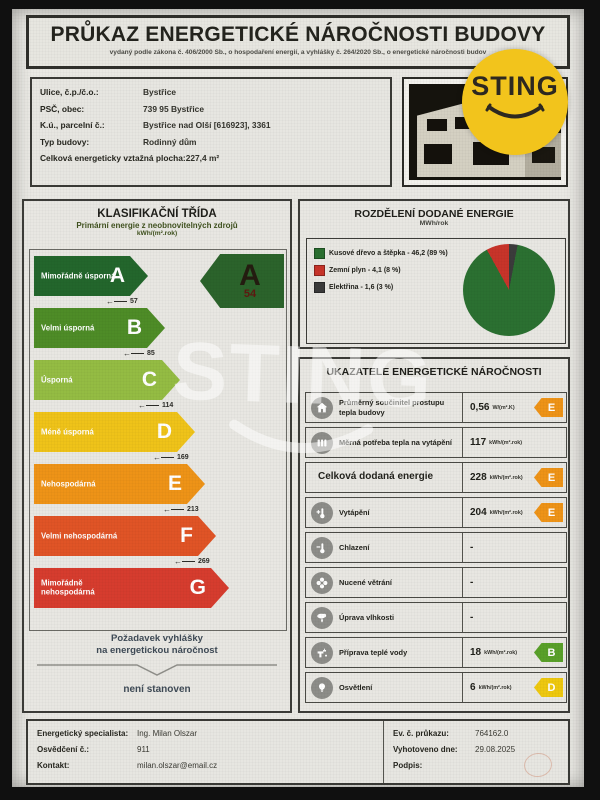  What do you see at coordinates (149, 379) in the screenshot?
I see `band-letter: C` at bounding box center [149, 379].